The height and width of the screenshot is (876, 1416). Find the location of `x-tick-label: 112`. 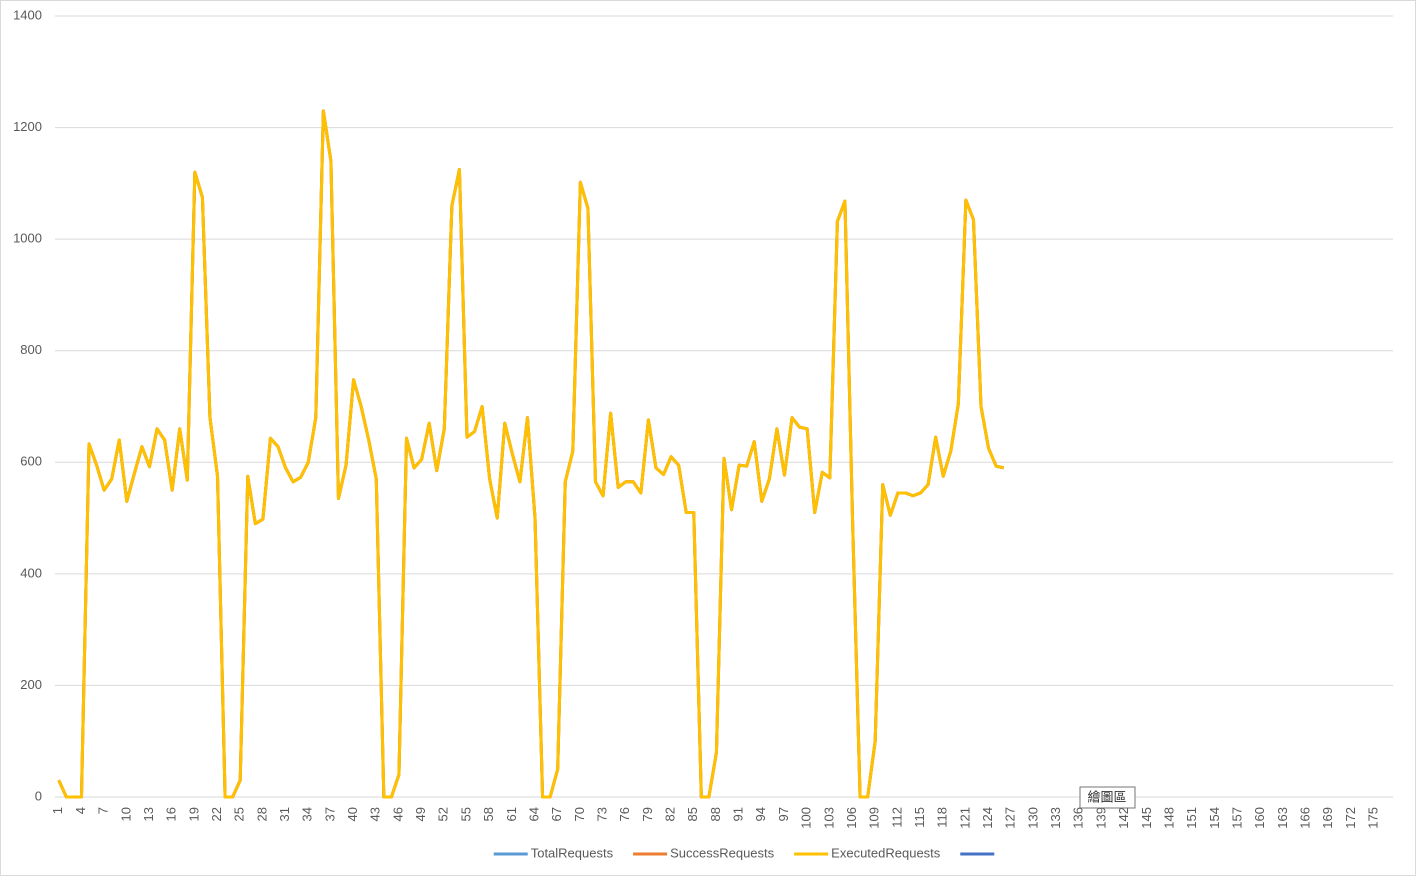

x-tick-label: 112 is located at coordinates (896, 817).